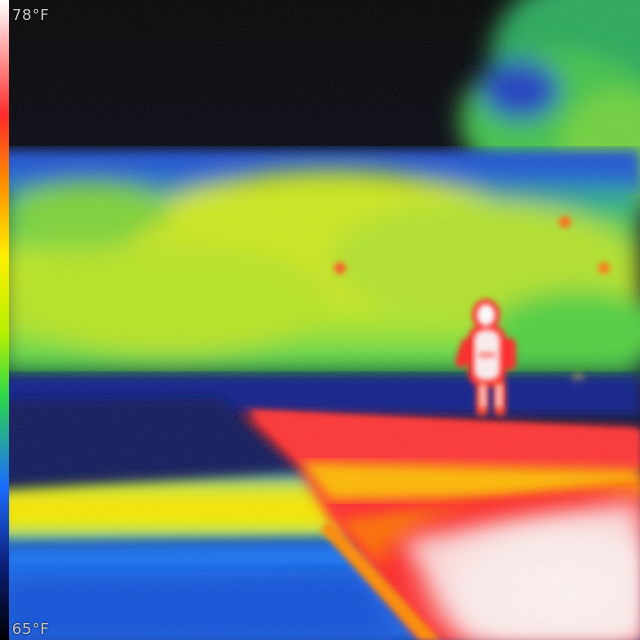 The height and width of the screenshot is (640, 640). I want to click on temperature-scale-bar, so click(4, 320).